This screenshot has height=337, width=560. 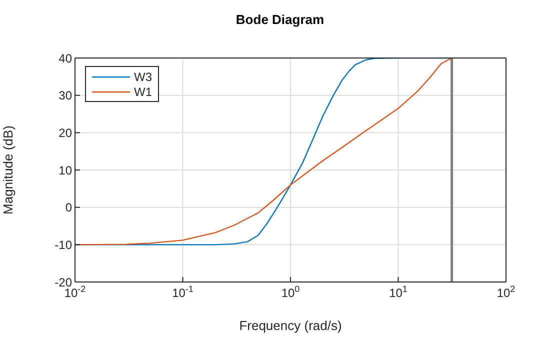 I want to click on y-tick-label: 40, so click(x=65, y=58).